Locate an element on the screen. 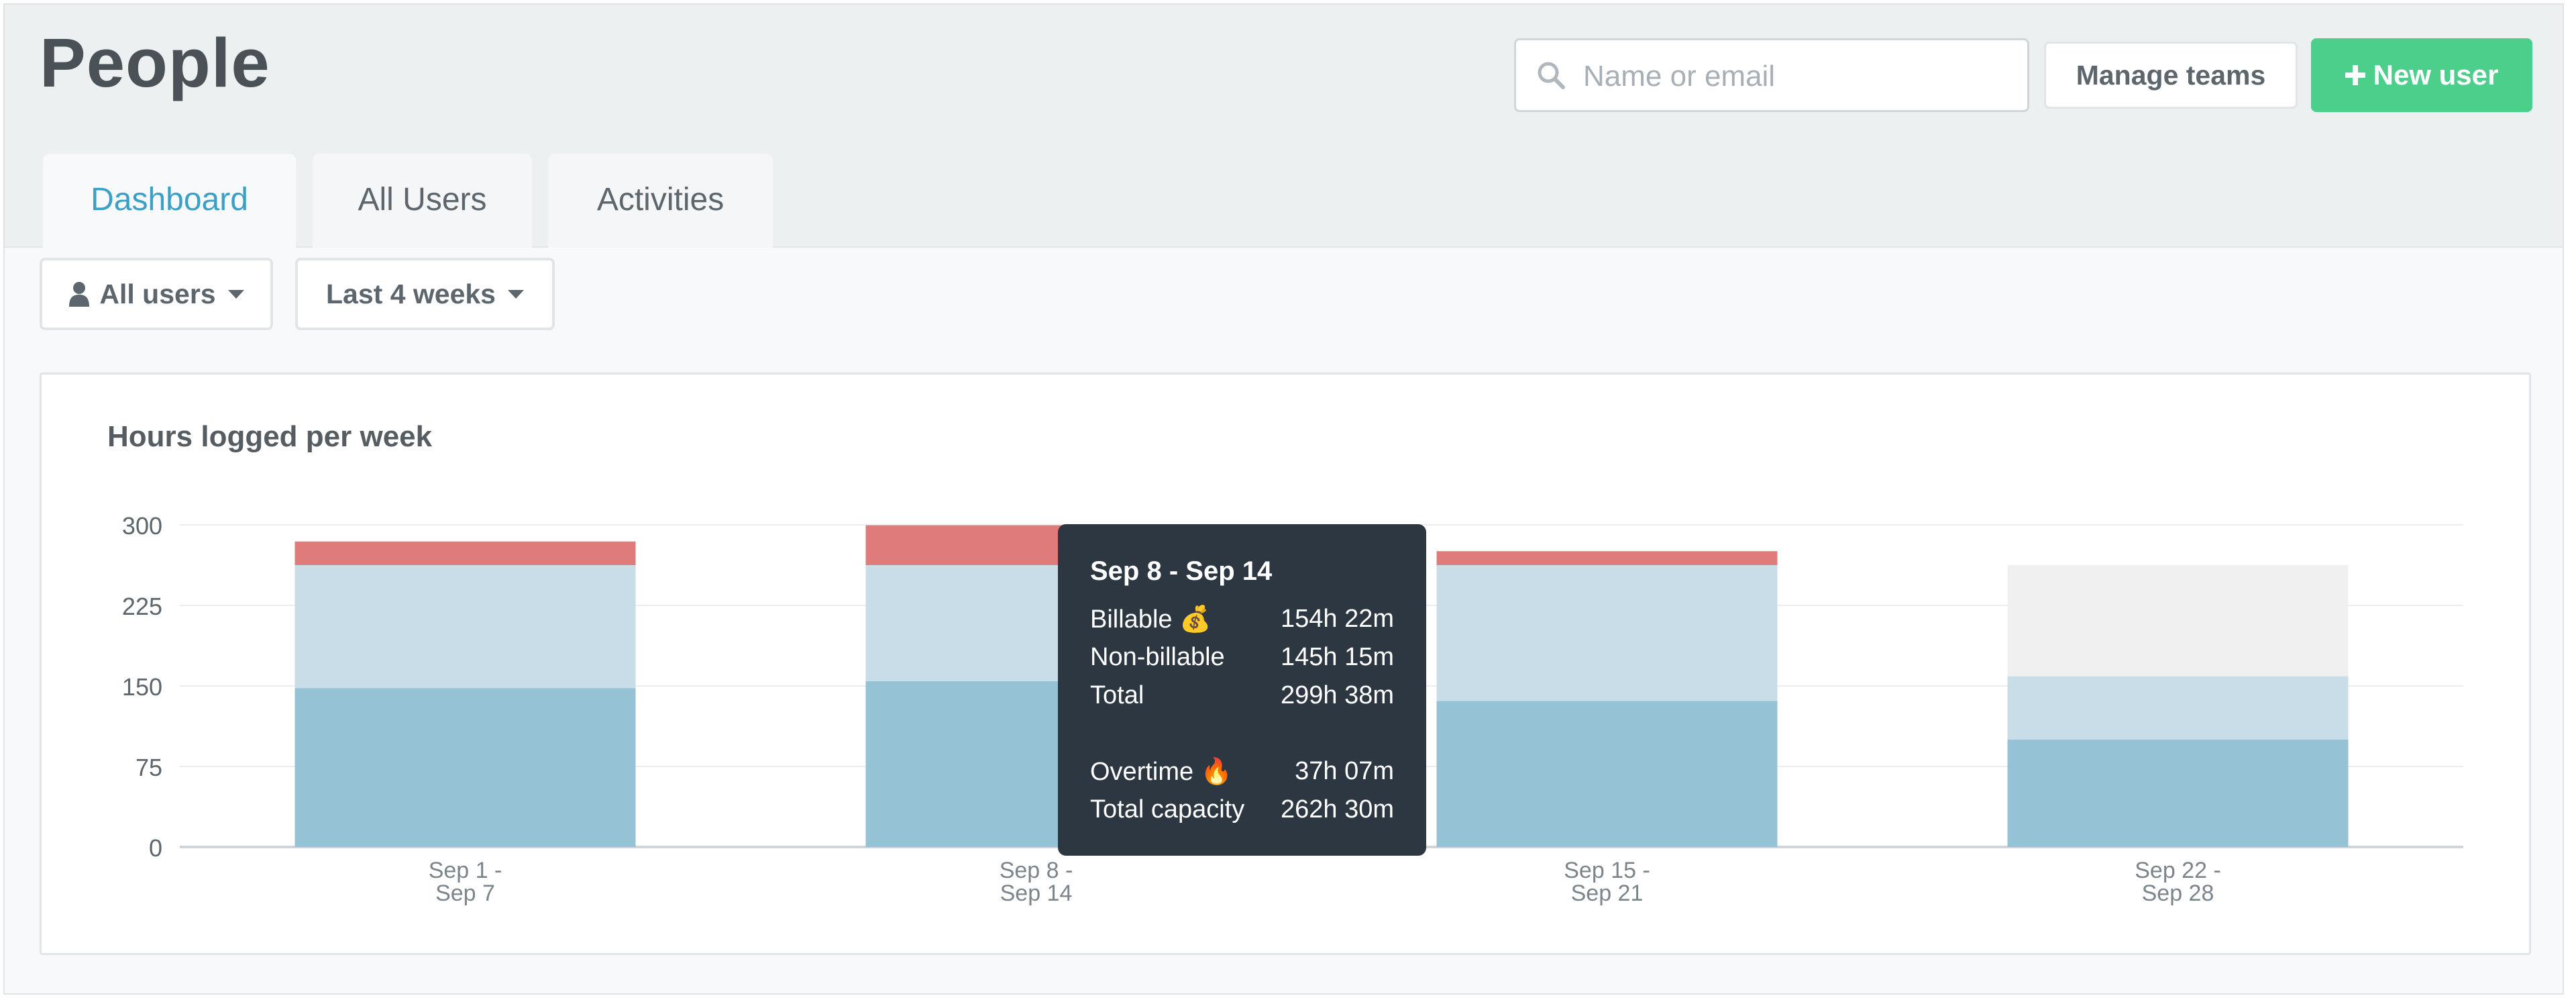  new-user-button: New user is located at coordinates (2421, 75).